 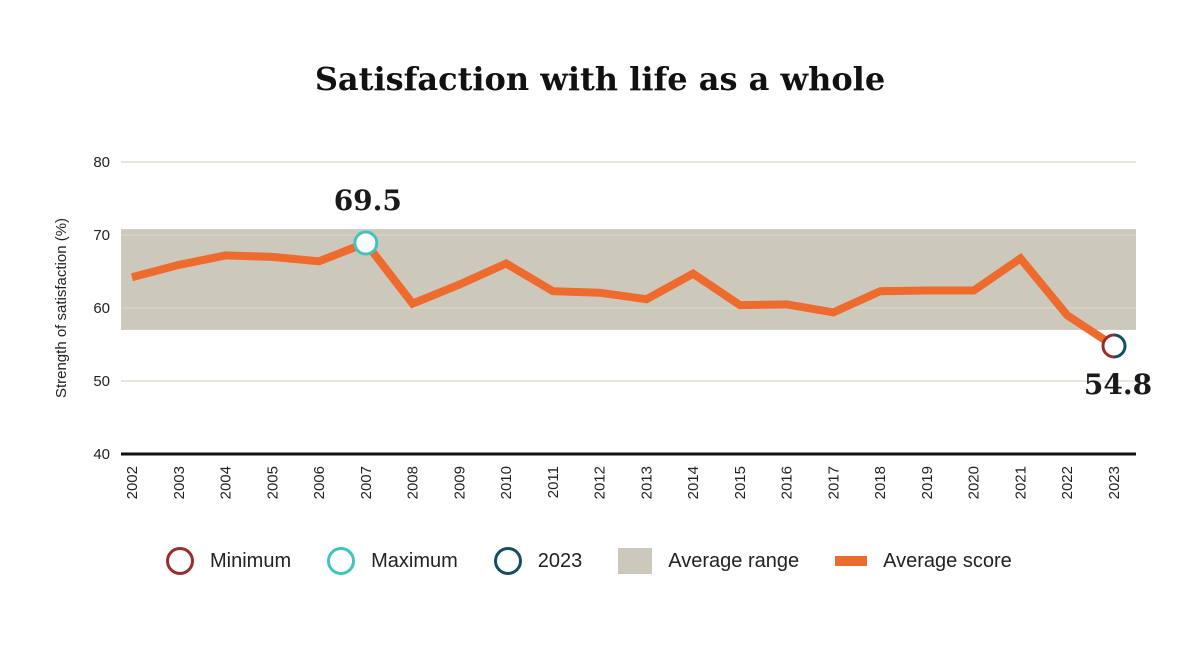 I want to click on x-tick-label: 2015, so click(x=740, y=482).